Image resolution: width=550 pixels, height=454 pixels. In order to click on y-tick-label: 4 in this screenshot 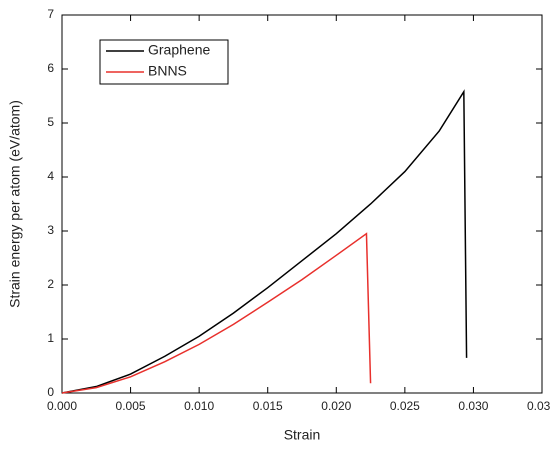, I will do `click(50, 176)`.